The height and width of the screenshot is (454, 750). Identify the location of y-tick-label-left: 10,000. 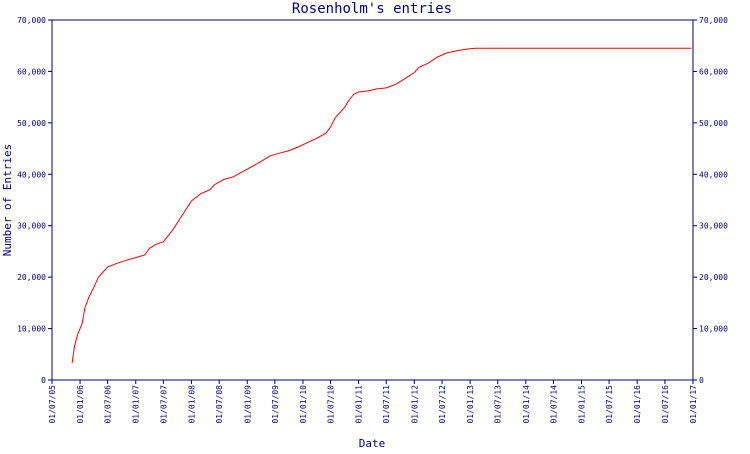
(31, 329).